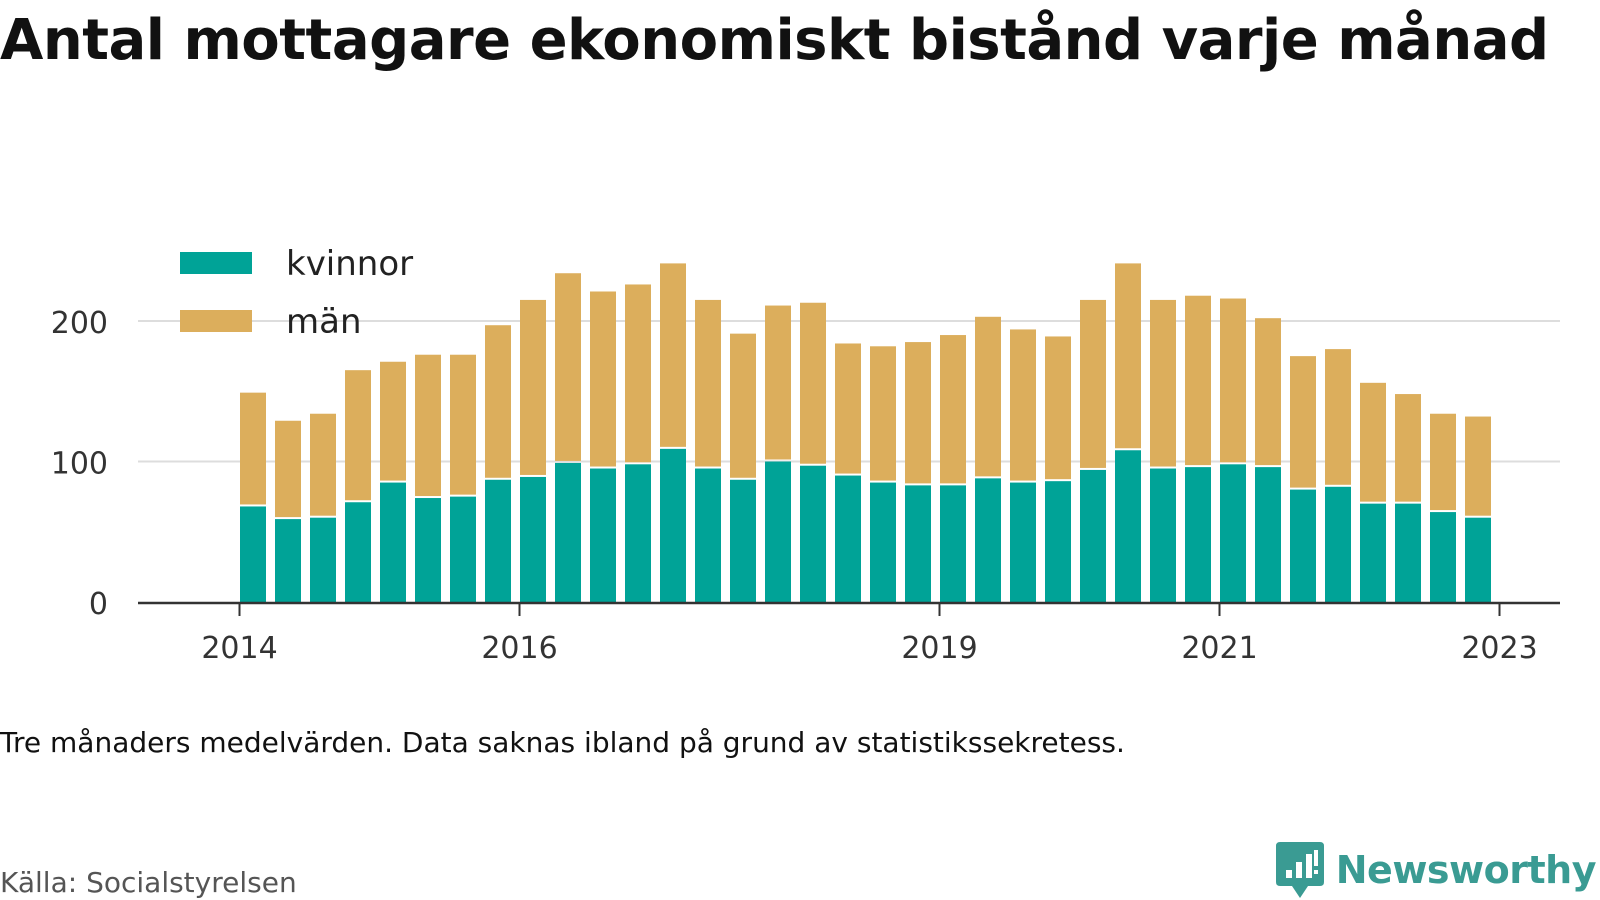 The width and height of the screenshot is (1600, 900). Describe the element at coordinates (296, 293) in the screenshot. I see `legend: kvinnor män` at that location.